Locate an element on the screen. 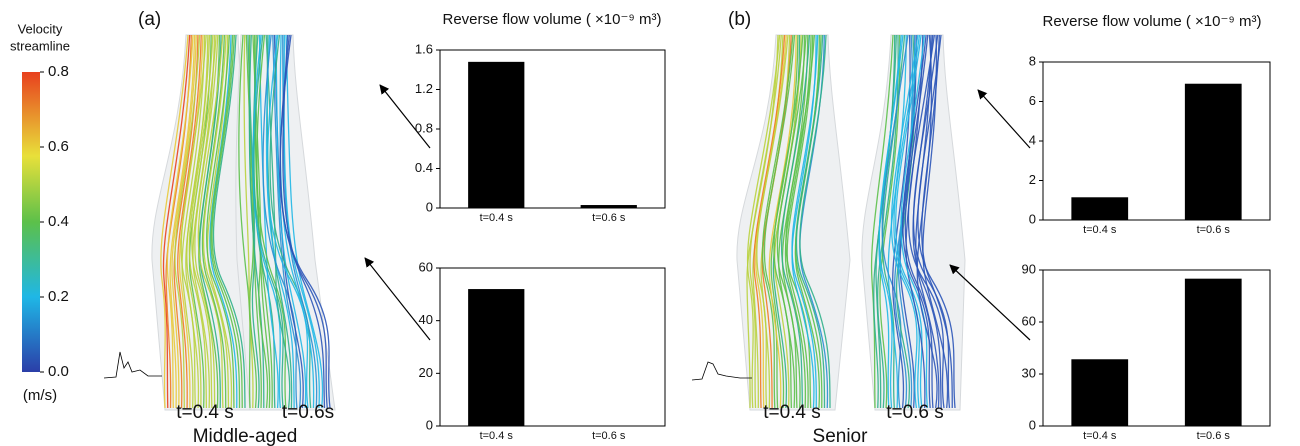  group-label: Middle-aged is located at coordinates (245, 436).